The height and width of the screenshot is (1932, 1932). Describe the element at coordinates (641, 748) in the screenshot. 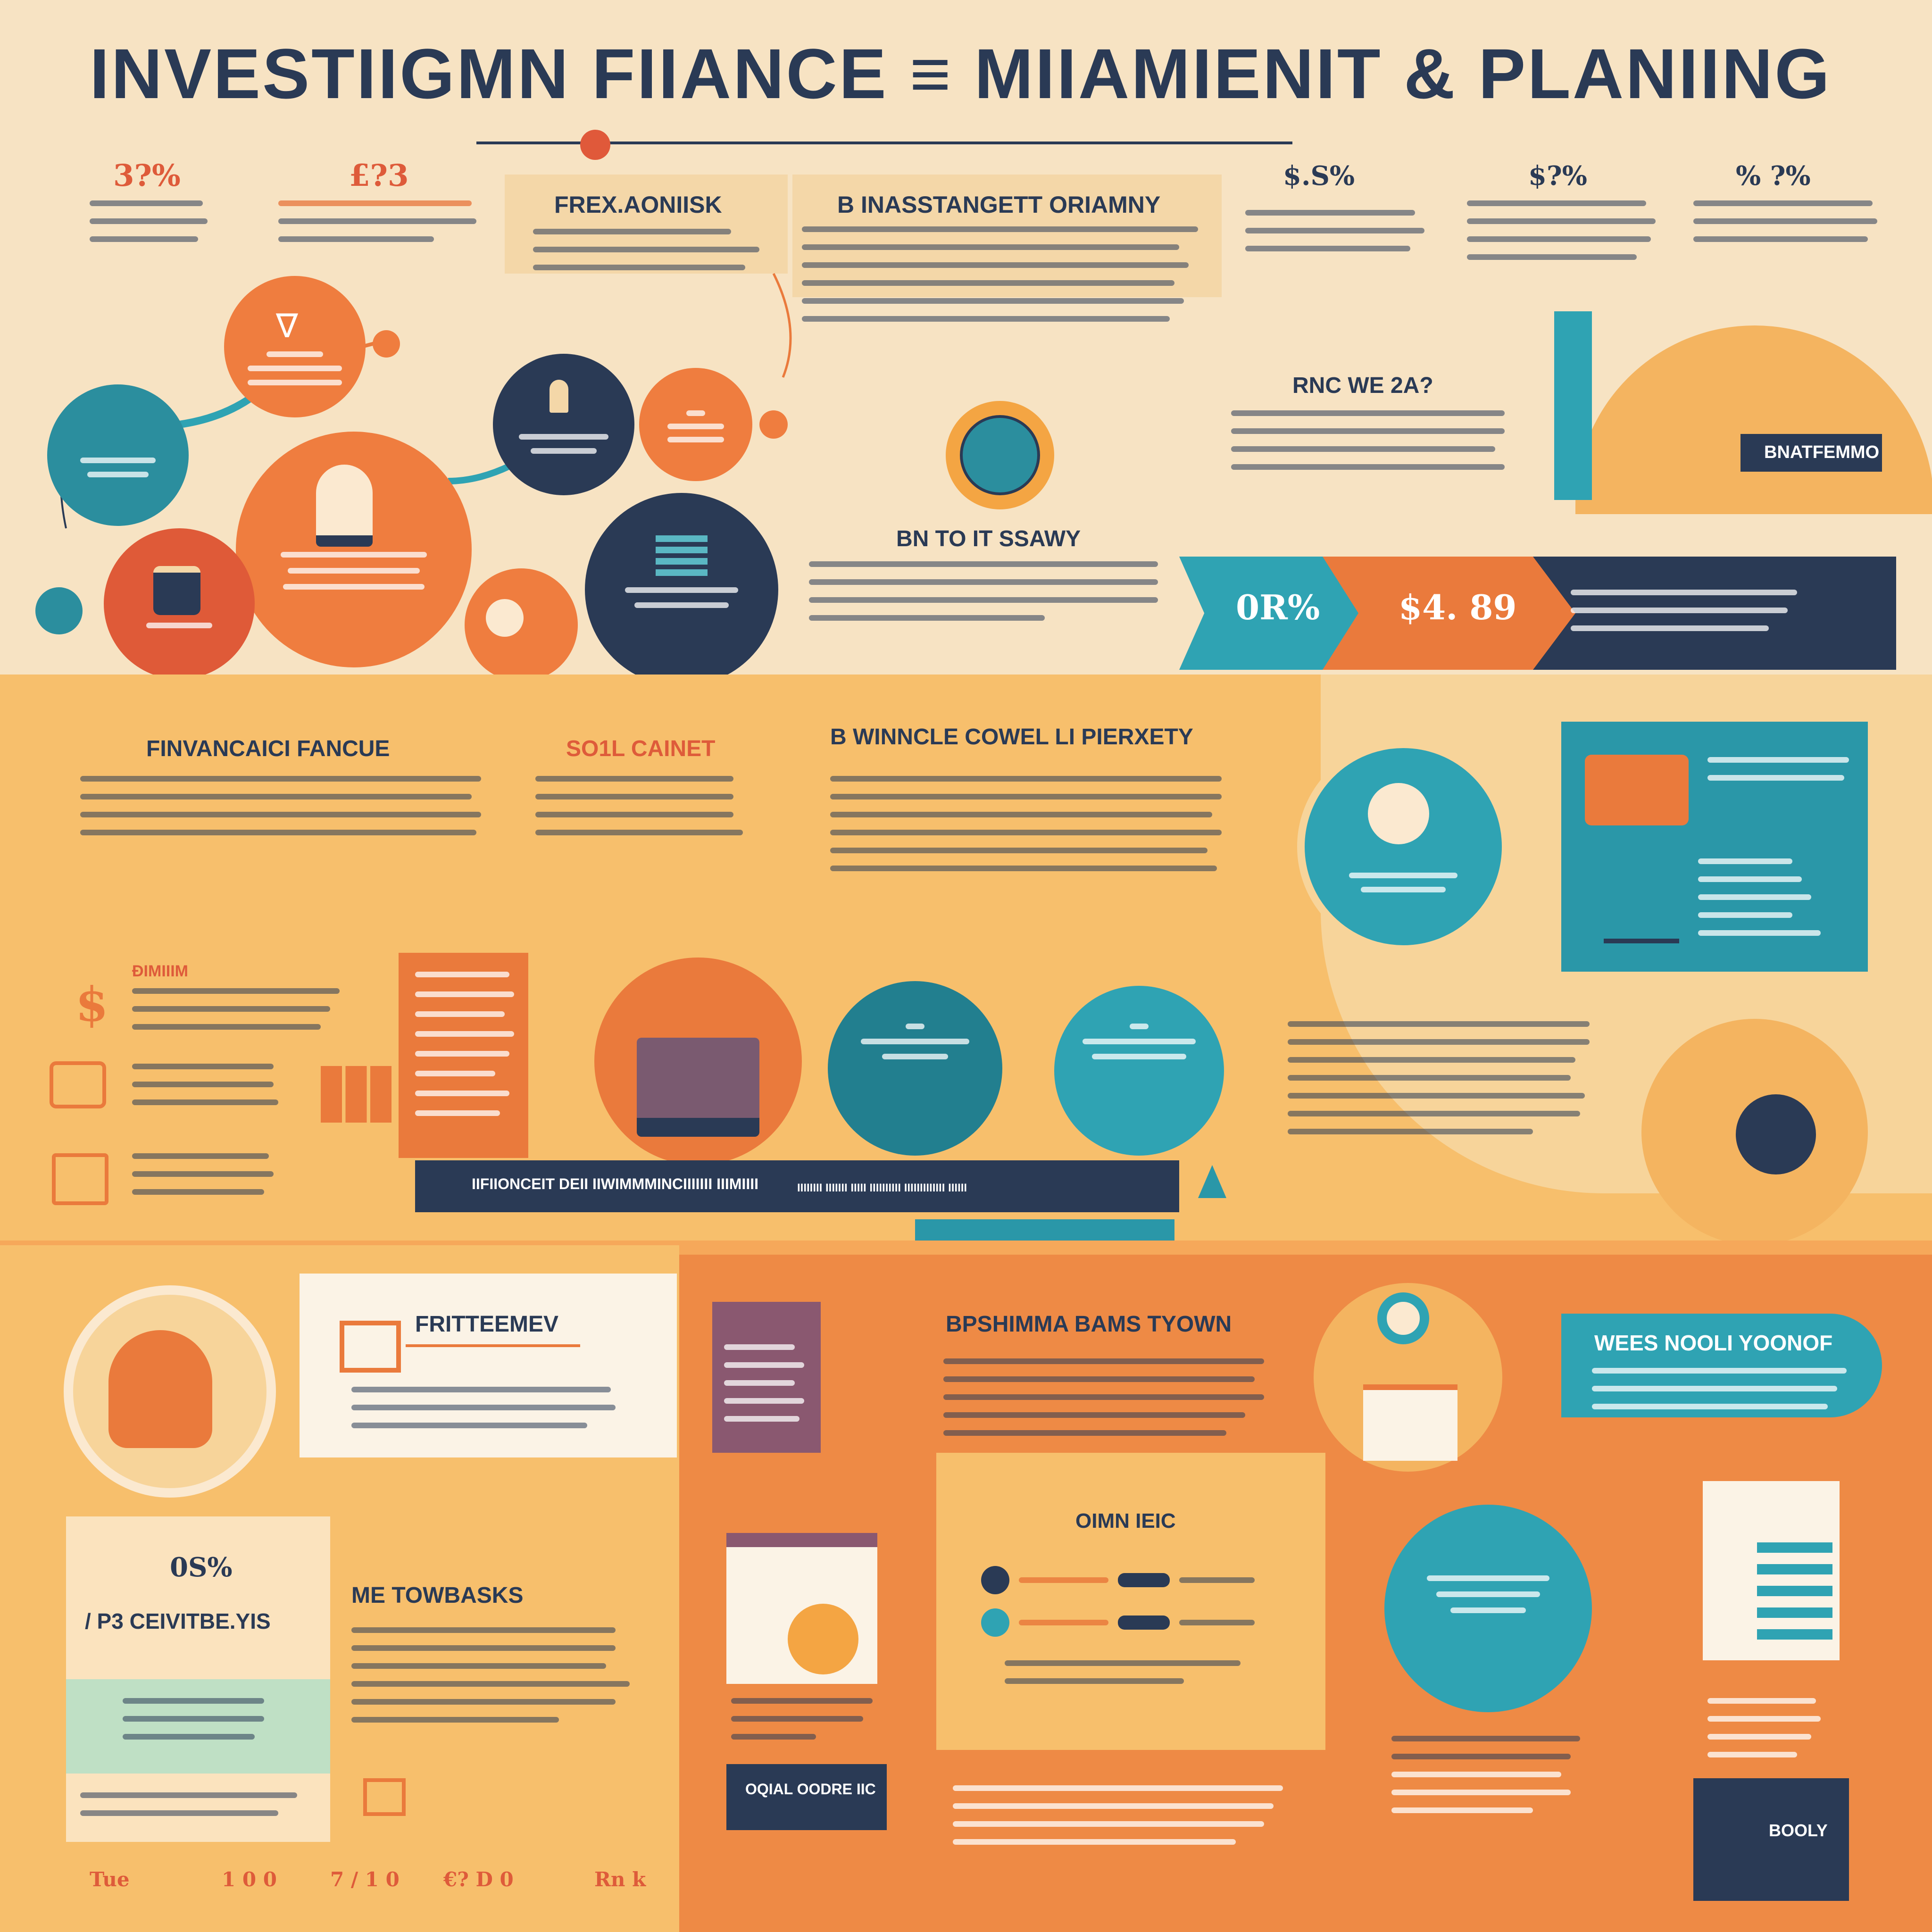

I see `col2-title: SO1L CAINET` at that location.